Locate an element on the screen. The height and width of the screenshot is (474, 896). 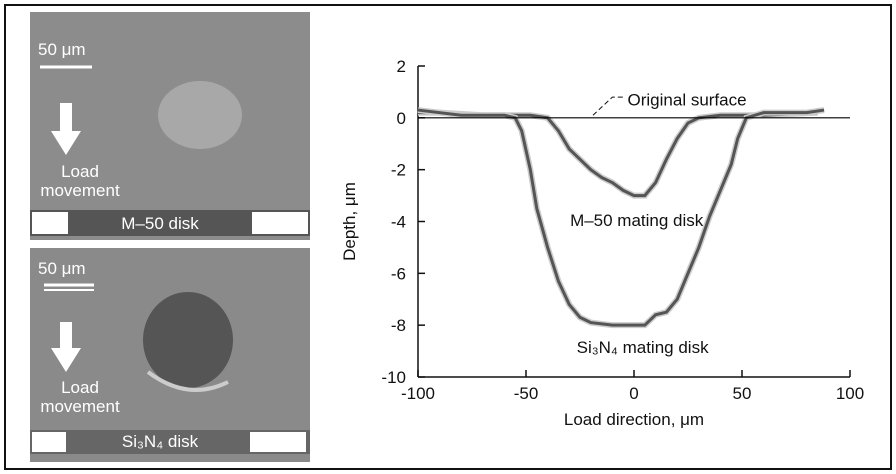
x-tick-label: 50 is located at coordinates (742, 393).